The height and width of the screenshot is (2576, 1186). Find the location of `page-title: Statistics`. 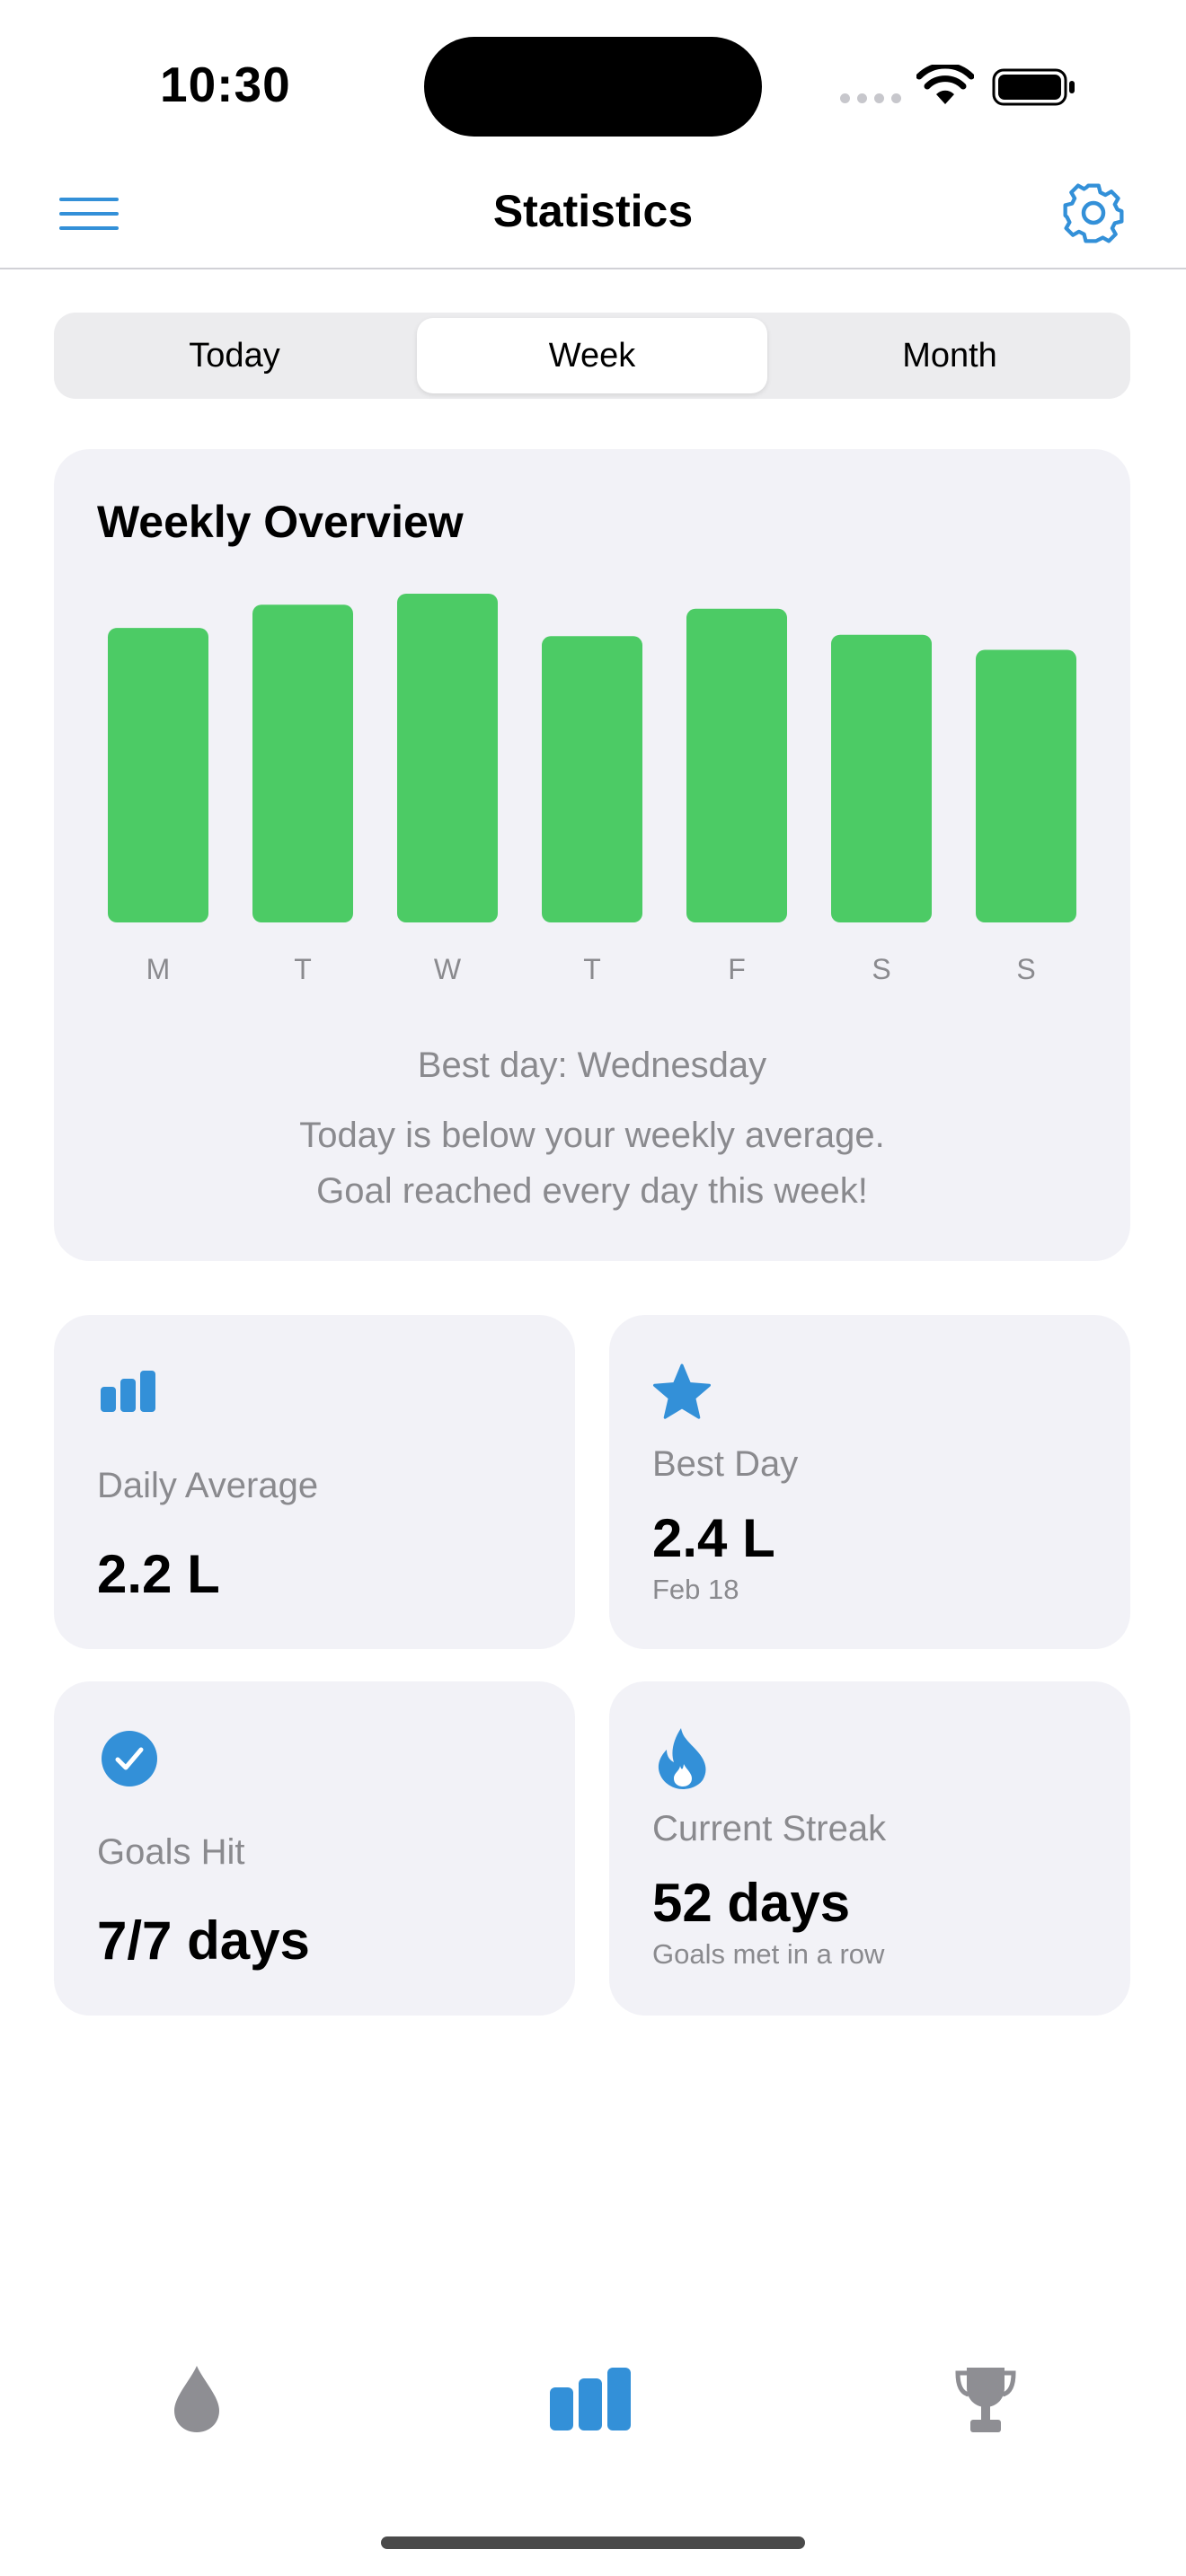

page-title: Statistics is located at coordinates (593, 211).